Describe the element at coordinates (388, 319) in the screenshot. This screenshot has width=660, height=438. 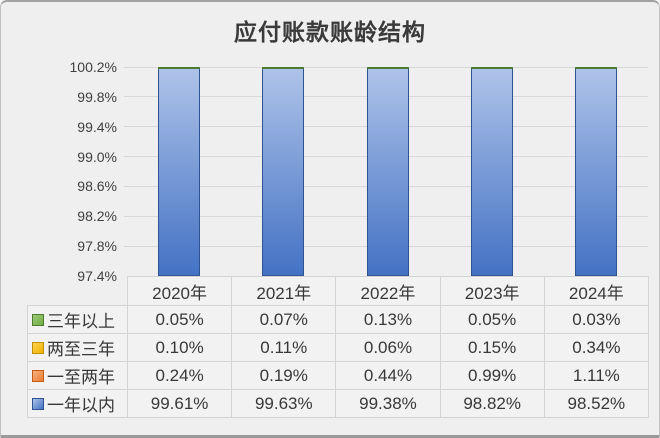
I see `value-cell: 0.13%` at that location.